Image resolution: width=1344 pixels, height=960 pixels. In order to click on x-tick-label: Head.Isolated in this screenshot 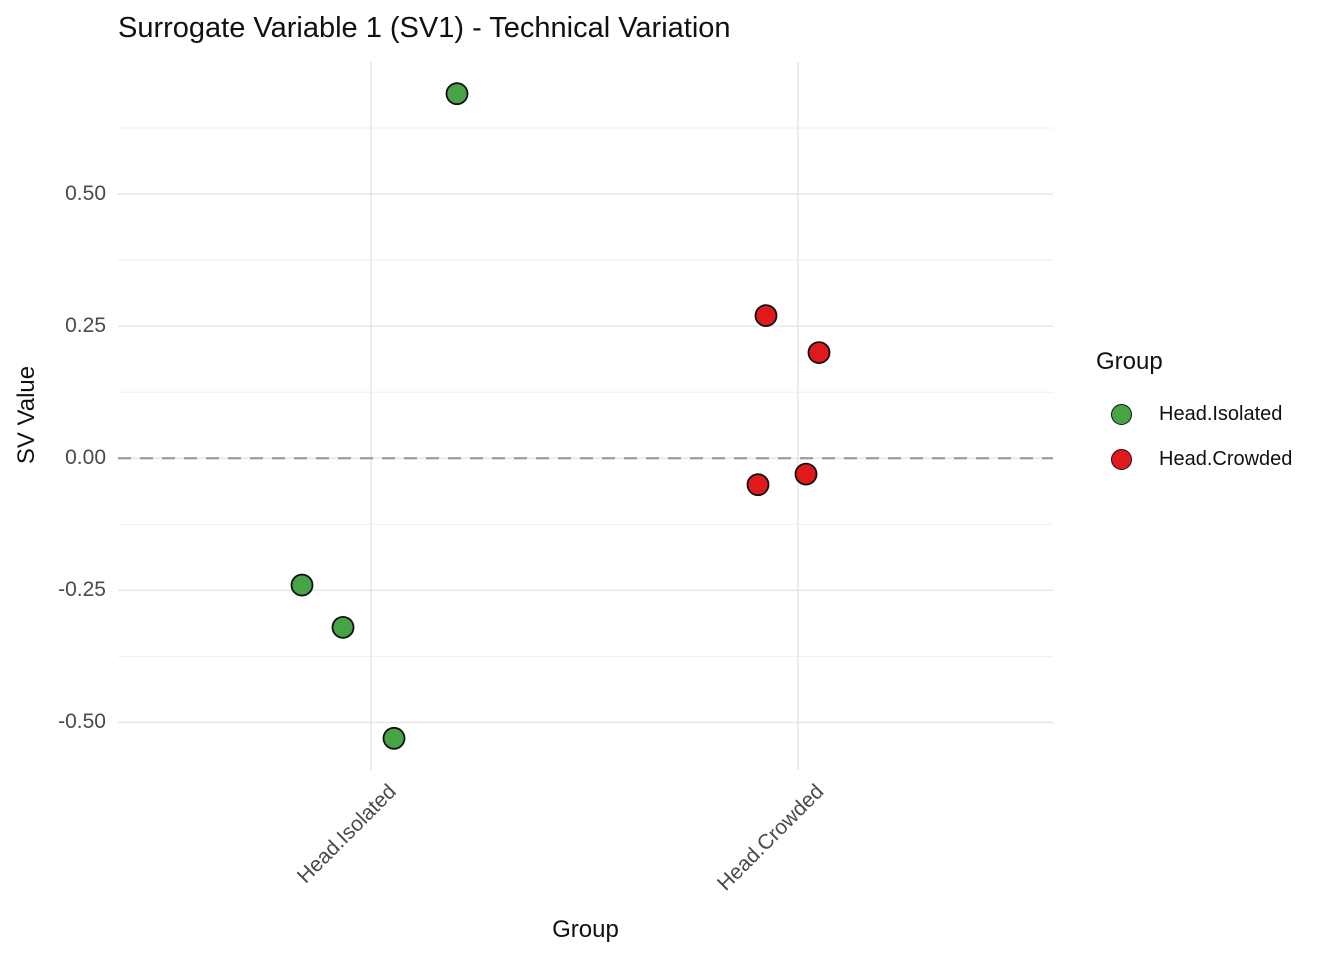, I will do `click(347, 834)`.